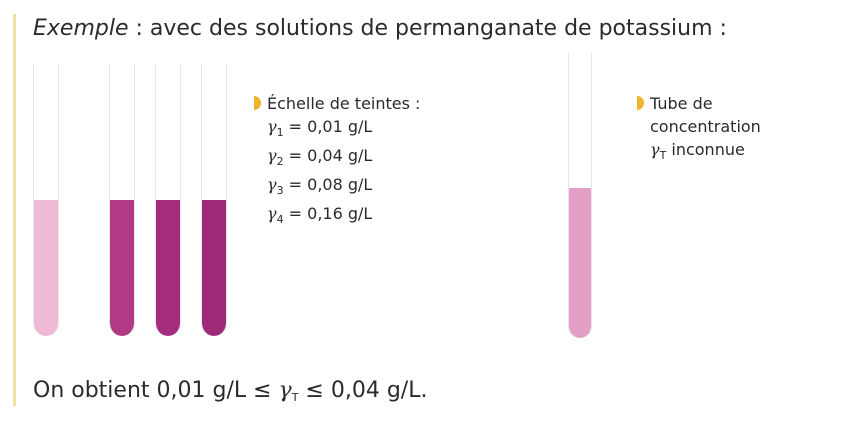 This screenshot has width=843, height=426. Describe the element at coordinates (705, 126) in the screenshot. I see `unknown-label-line-2: concentration` at that location.